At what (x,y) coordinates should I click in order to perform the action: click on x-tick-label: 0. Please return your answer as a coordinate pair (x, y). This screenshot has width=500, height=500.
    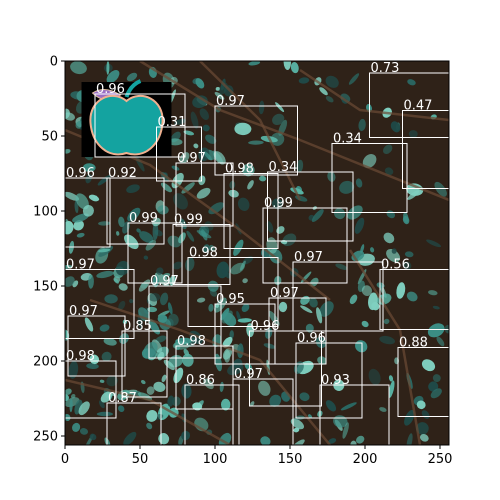
    Looking at the image, I should click on (65, 459).